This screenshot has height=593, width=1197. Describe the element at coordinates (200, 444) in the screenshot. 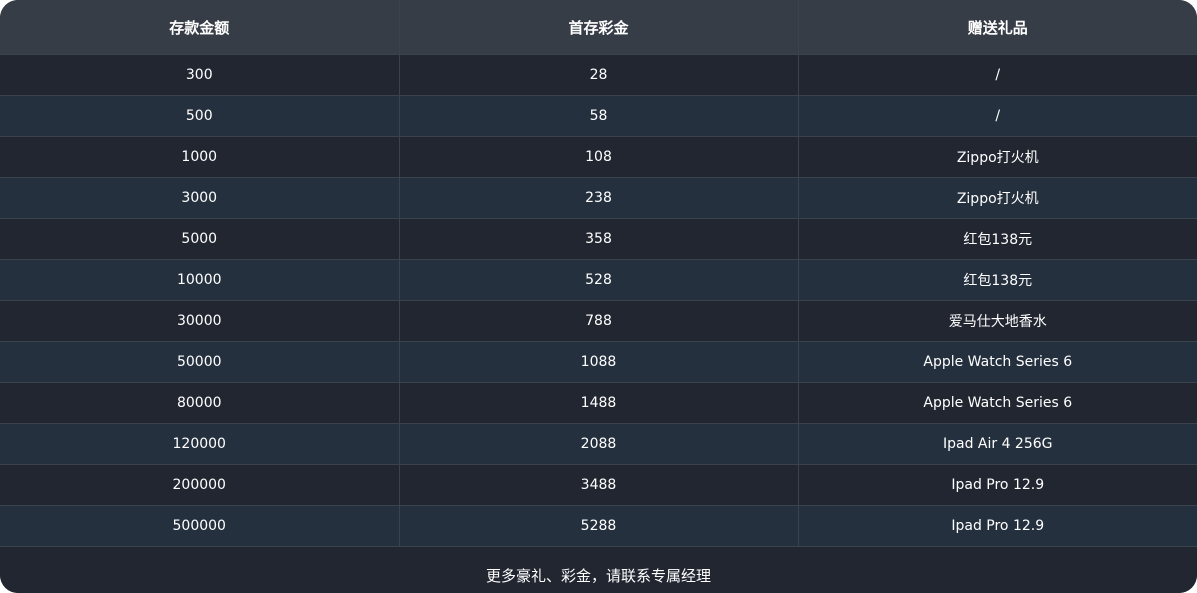

I see `deposit-amount-cell: 120000` at that location.